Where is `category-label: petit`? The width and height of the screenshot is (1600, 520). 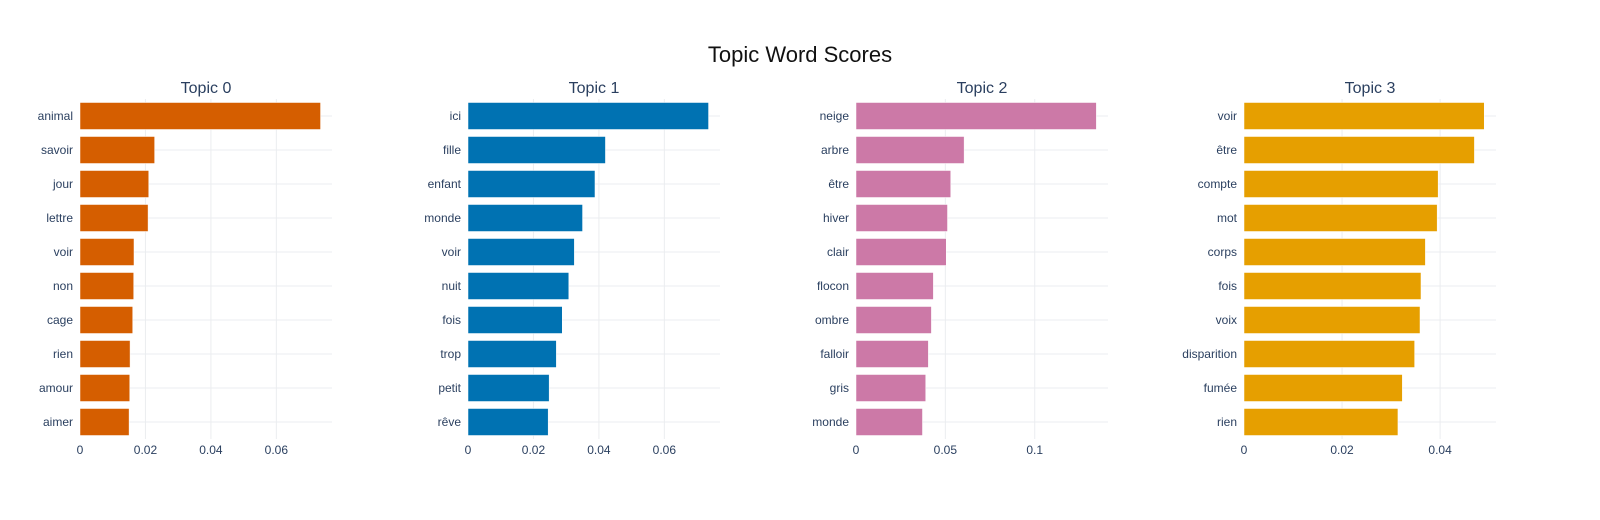
category-label: petit is located at coordinates (449, 388).